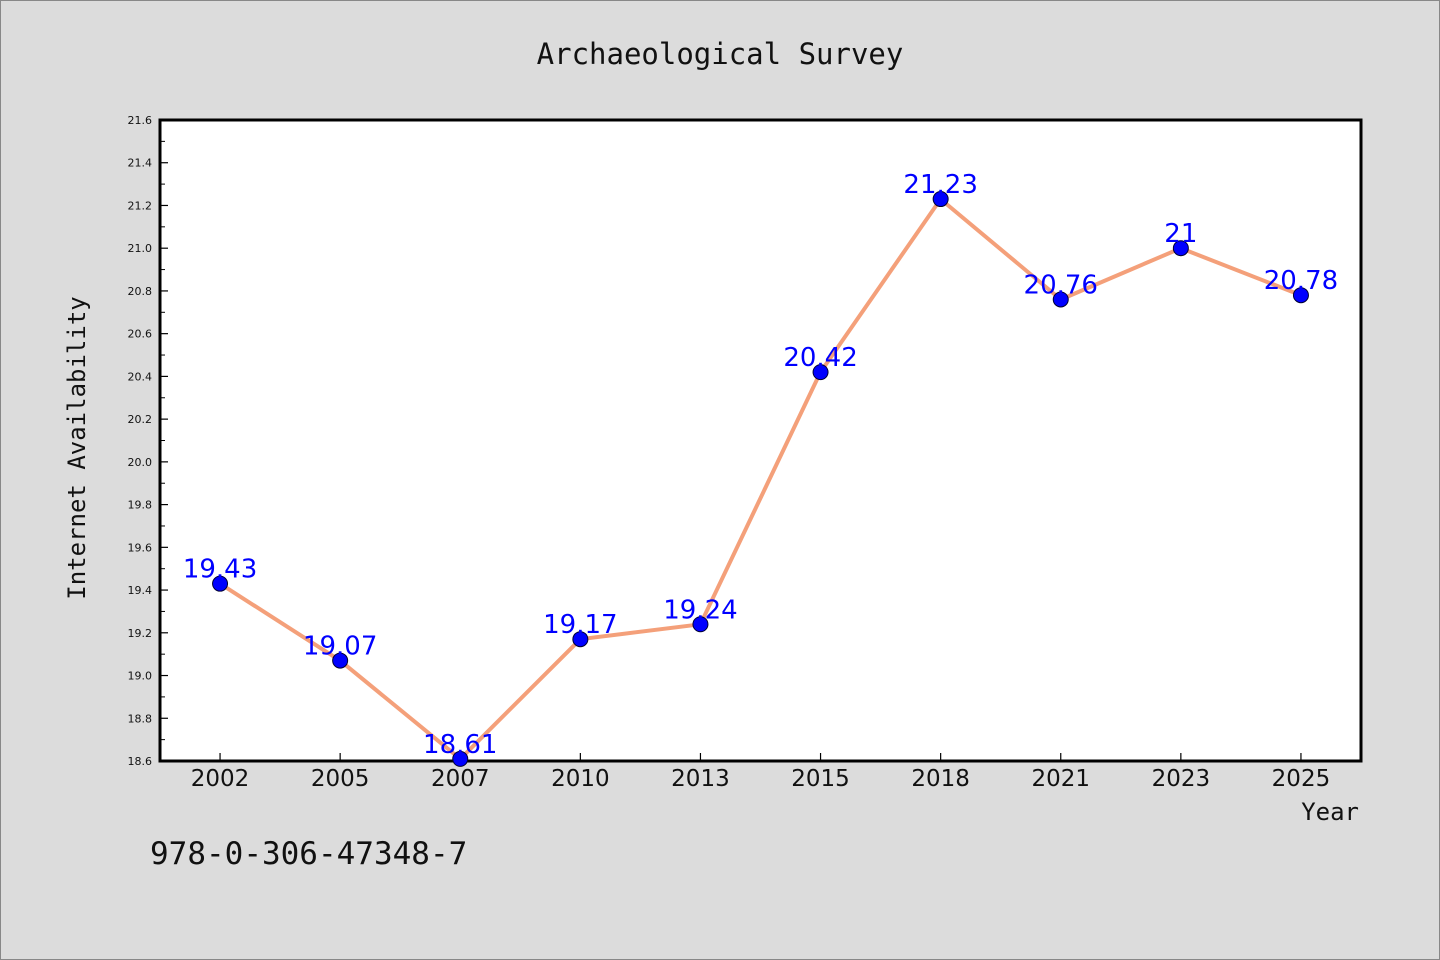 The image size is (1440, 960). Describe the element at coordinates (1061, 285) in the screenshot. I see `data-label: 20.76` at that location.